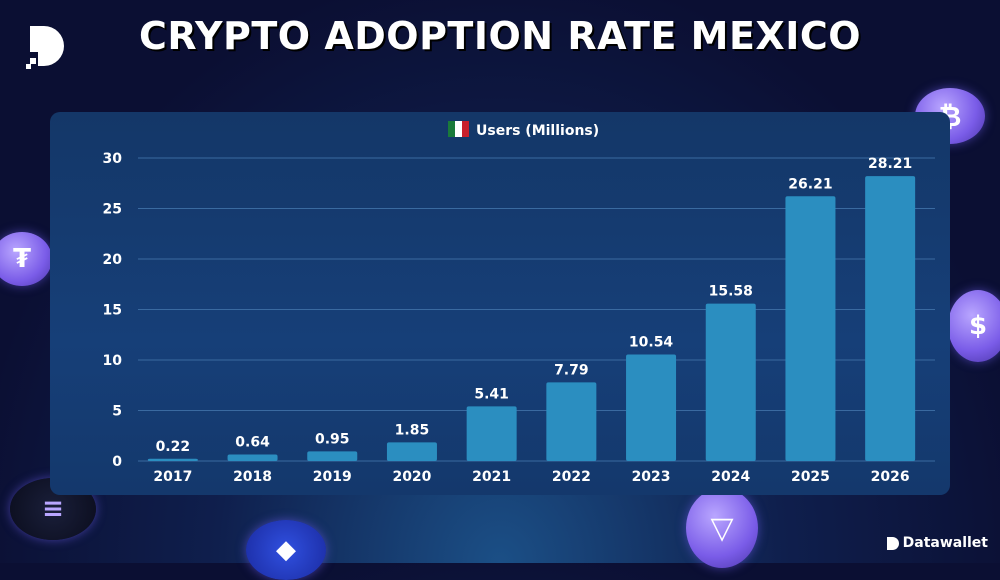 The height and width of the screenshot is (580, 1000). What do you see at coordinates (722, 528) in the screenshot?
I see `tron-coin-icon: ▽` at bounding box center [722, 528].